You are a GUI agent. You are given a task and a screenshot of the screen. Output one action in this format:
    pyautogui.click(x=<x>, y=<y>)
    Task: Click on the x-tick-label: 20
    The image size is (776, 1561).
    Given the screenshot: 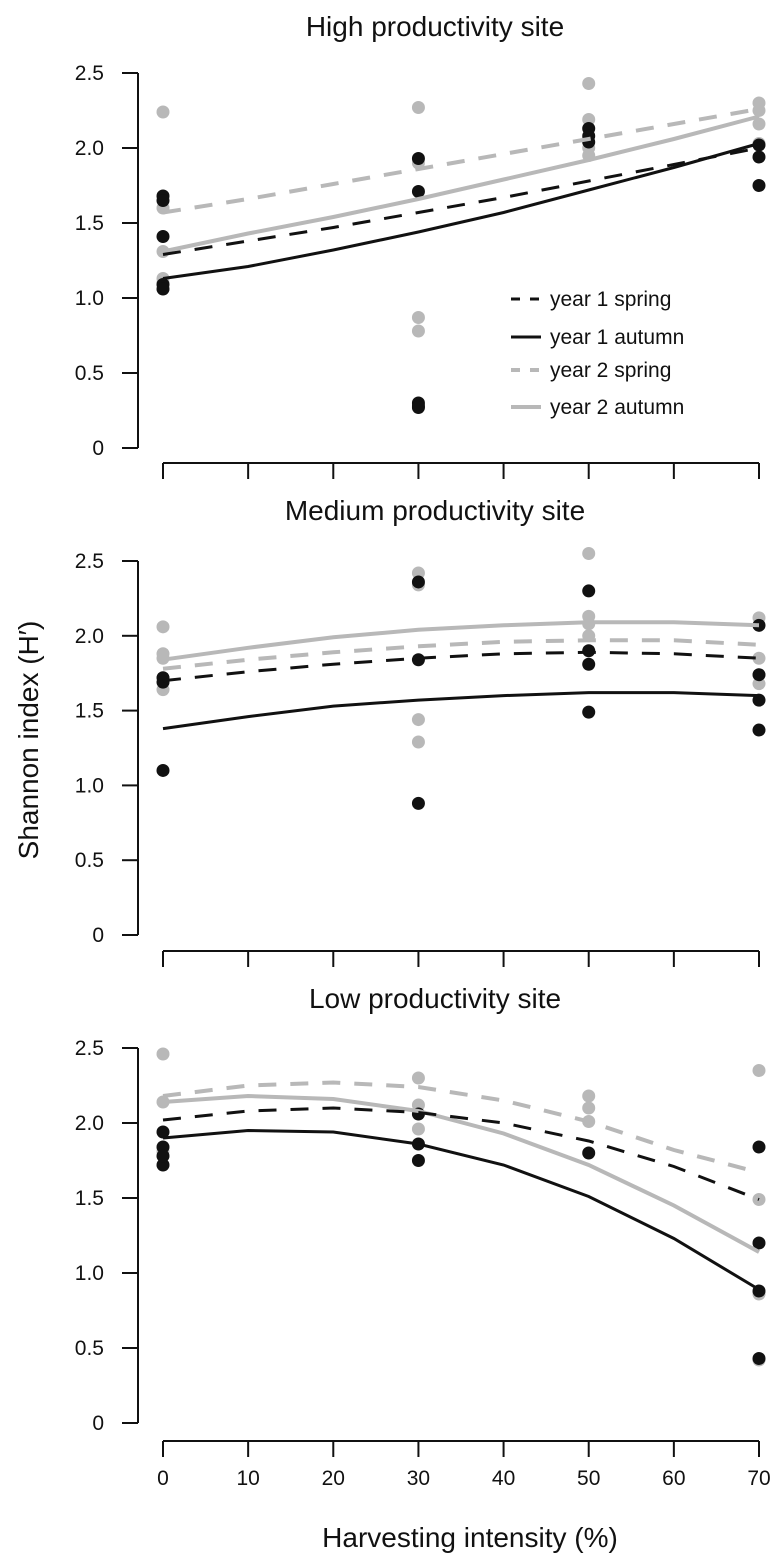 What is the action you would take?
    pyautogui.click(x=333, y=1478)
    